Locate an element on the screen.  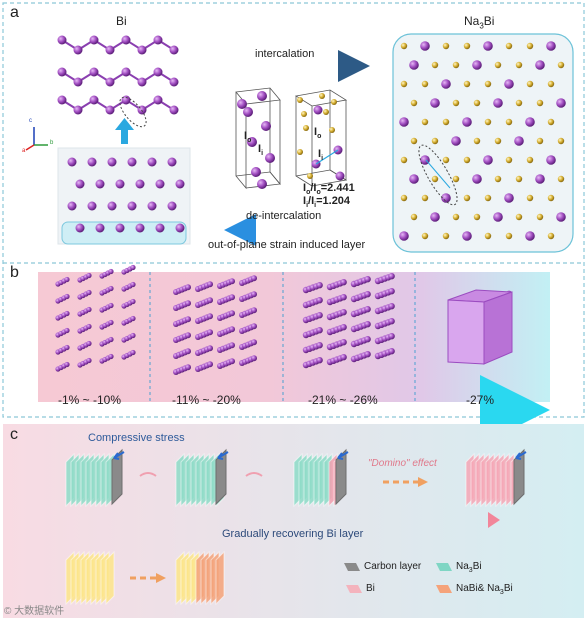
ratio-ii: Ii/Ii=1.204 is located at coordinates (327, 202).